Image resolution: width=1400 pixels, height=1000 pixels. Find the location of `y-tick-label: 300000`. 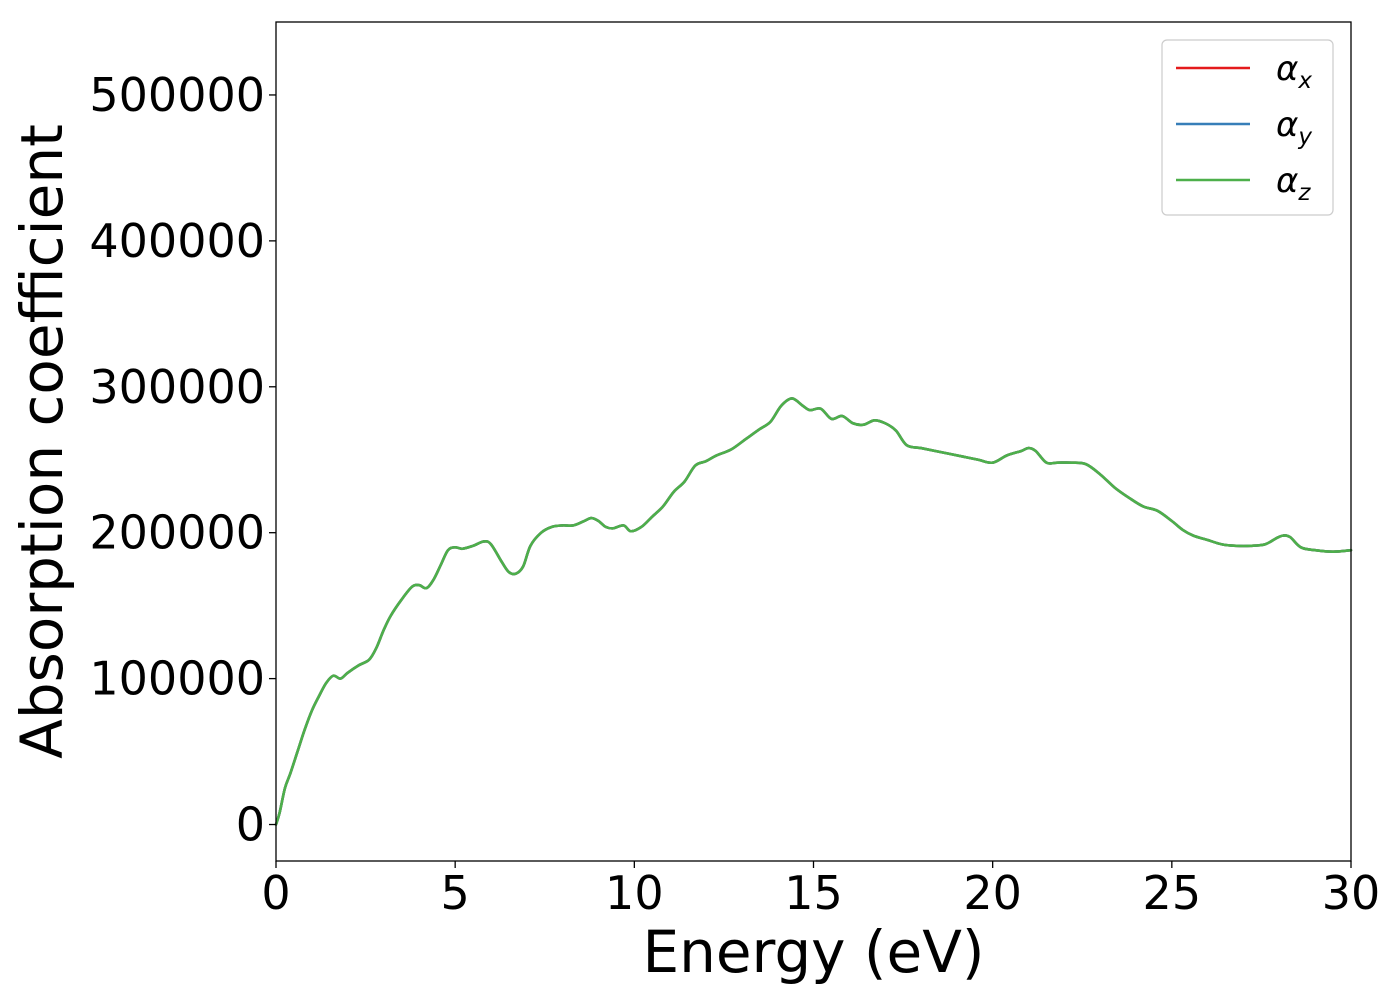

y-tick-label: 300000 is located at coordinates (177, 387).